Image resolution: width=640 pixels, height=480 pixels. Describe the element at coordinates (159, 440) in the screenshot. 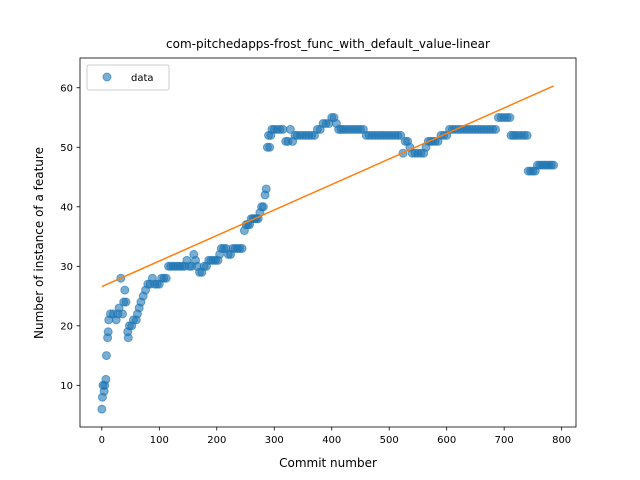

I see `x-tick-label: 100` at that location.